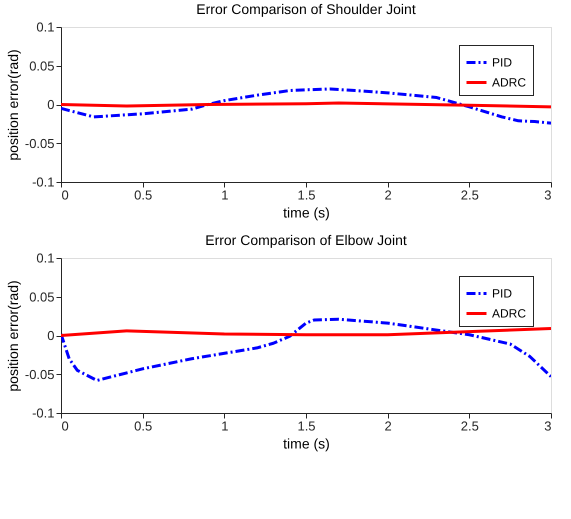  What do you see at coordinates (306, 9) in the screenshot?
I see `chart-title: Error Comparison of Shoulder Joint` at bounding box center [306, 9].